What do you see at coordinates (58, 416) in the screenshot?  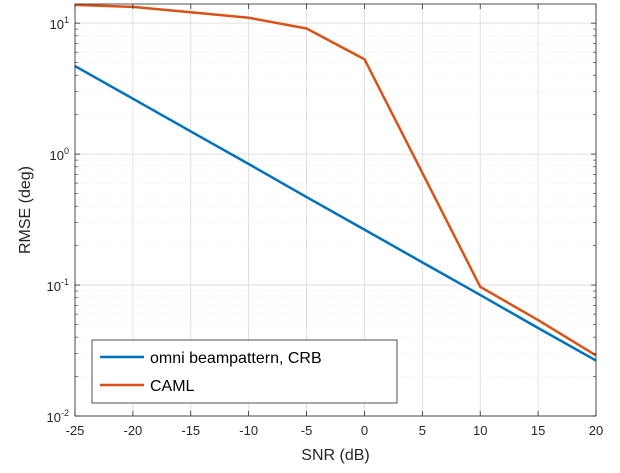 I see `y-tick-label: 10⁻²` at bounding box center [58, 416].